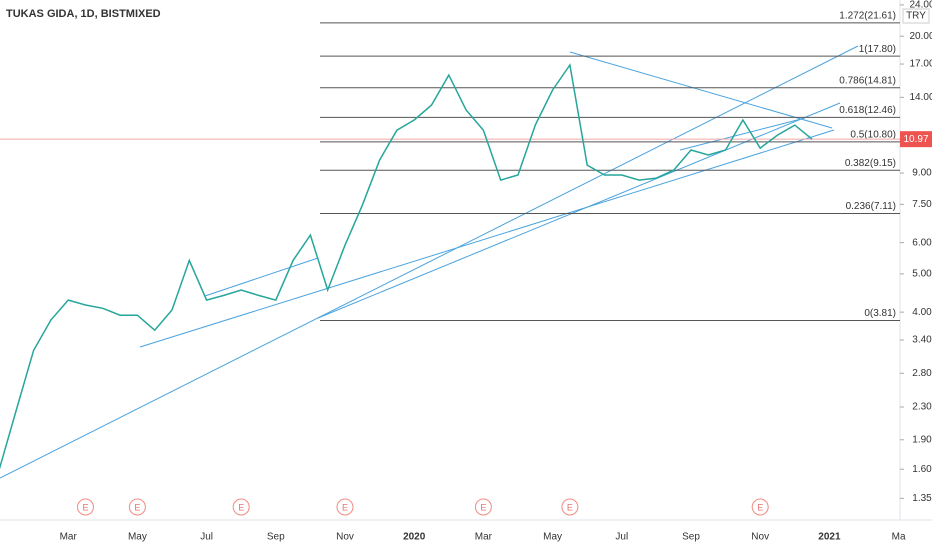 Image resolution: width=932 pixels, height=550 pixels. What do you see at coordinates (870, 163) in the screenshot?
I see `fib-label: 0.382(9.15)` at bounding box center [870, 163].